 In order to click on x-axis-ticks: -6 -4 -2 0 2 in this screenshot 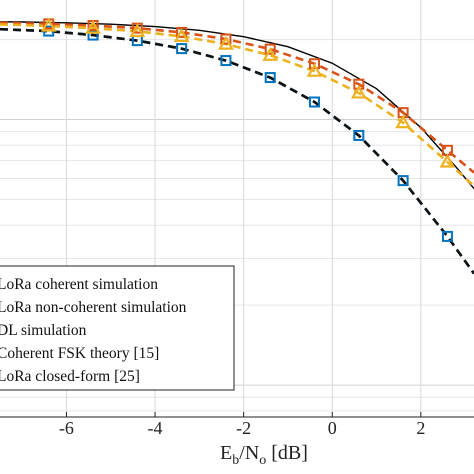, I will do `click(242, 425)`.